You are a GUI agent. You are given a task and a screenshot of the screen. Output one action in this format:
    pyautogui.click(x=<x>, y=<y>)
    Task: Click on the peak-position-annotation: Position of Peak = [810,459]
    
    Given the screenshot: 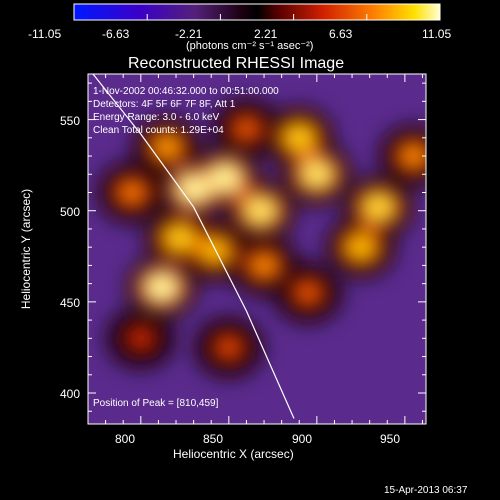 What is the action you would take?
    pyautogui.click(x=156, y=403)
    